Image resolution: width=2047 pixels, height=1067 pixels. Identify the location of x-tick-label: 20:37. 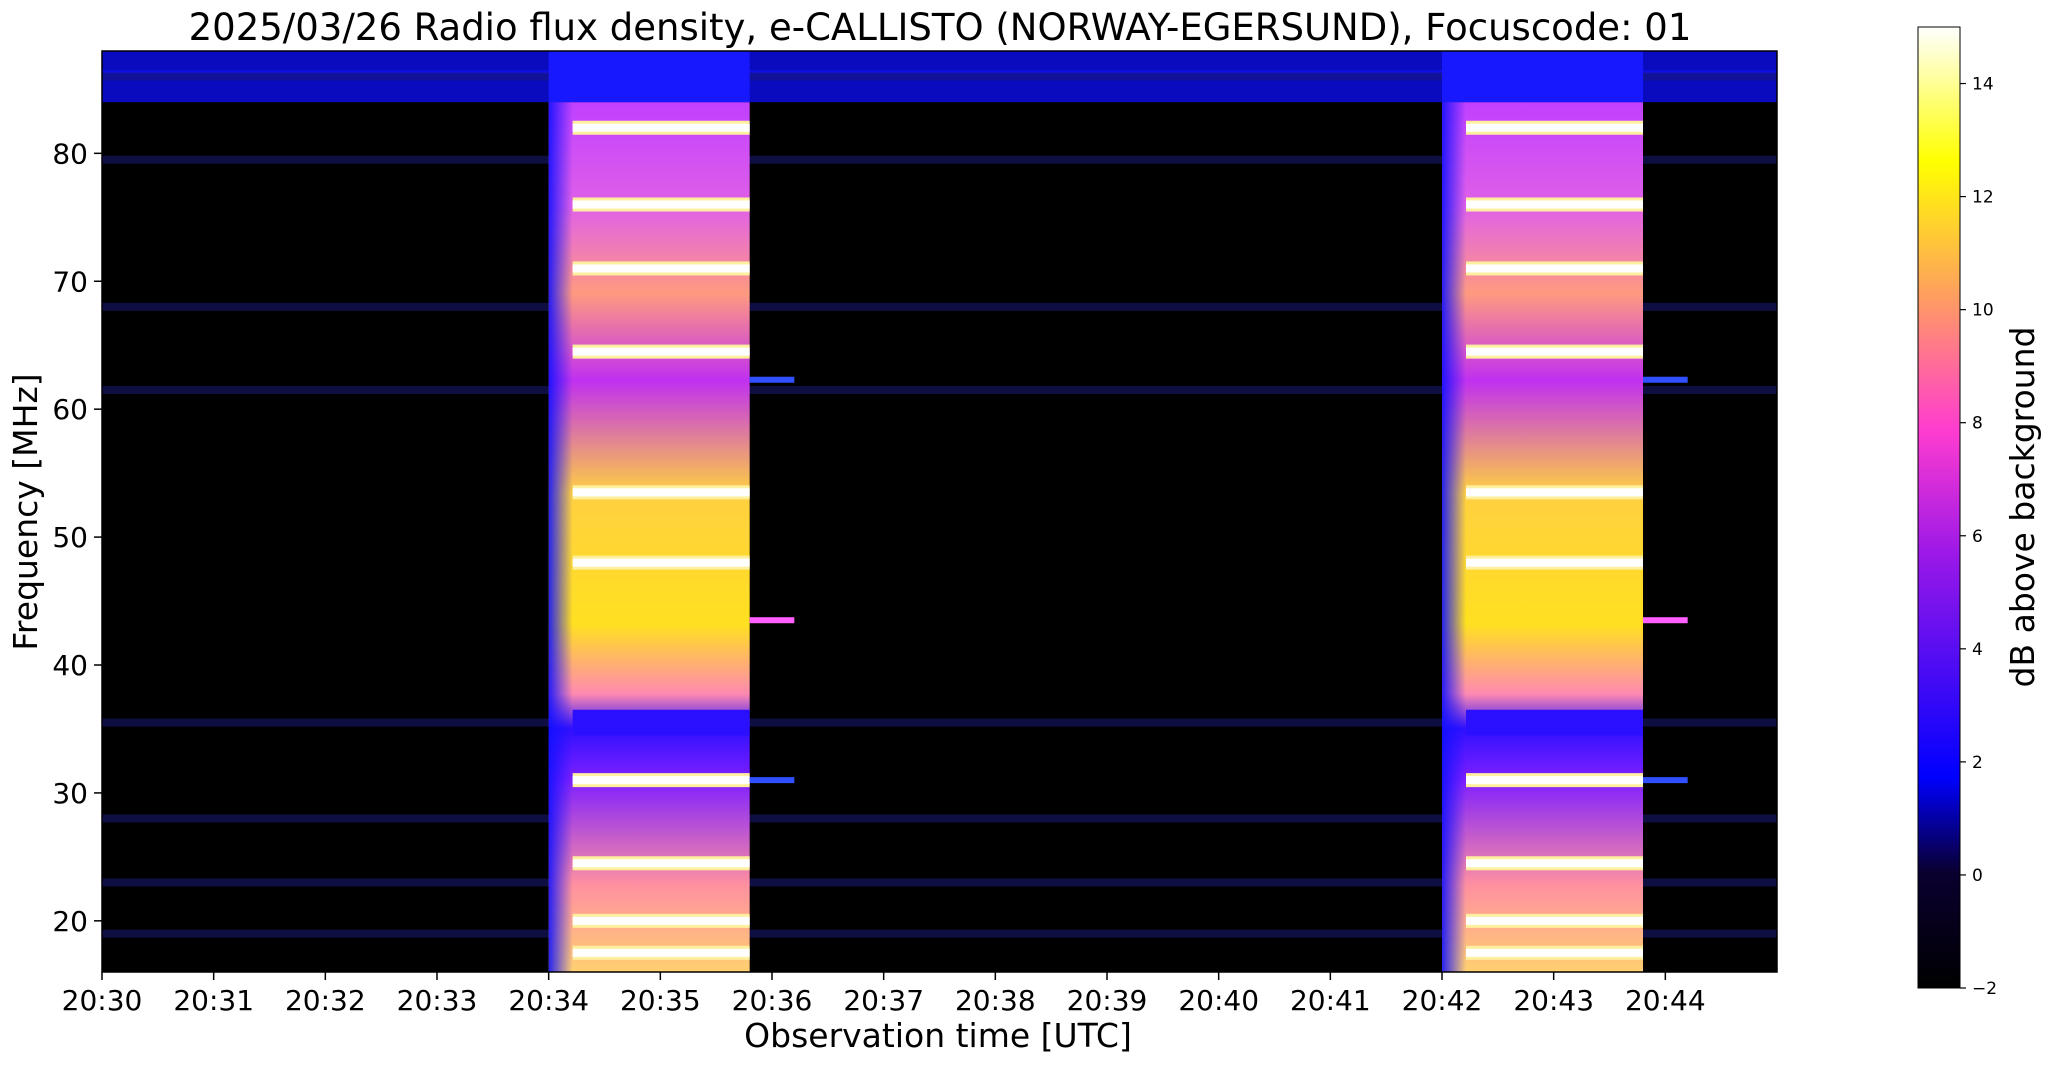
(883, 1000).